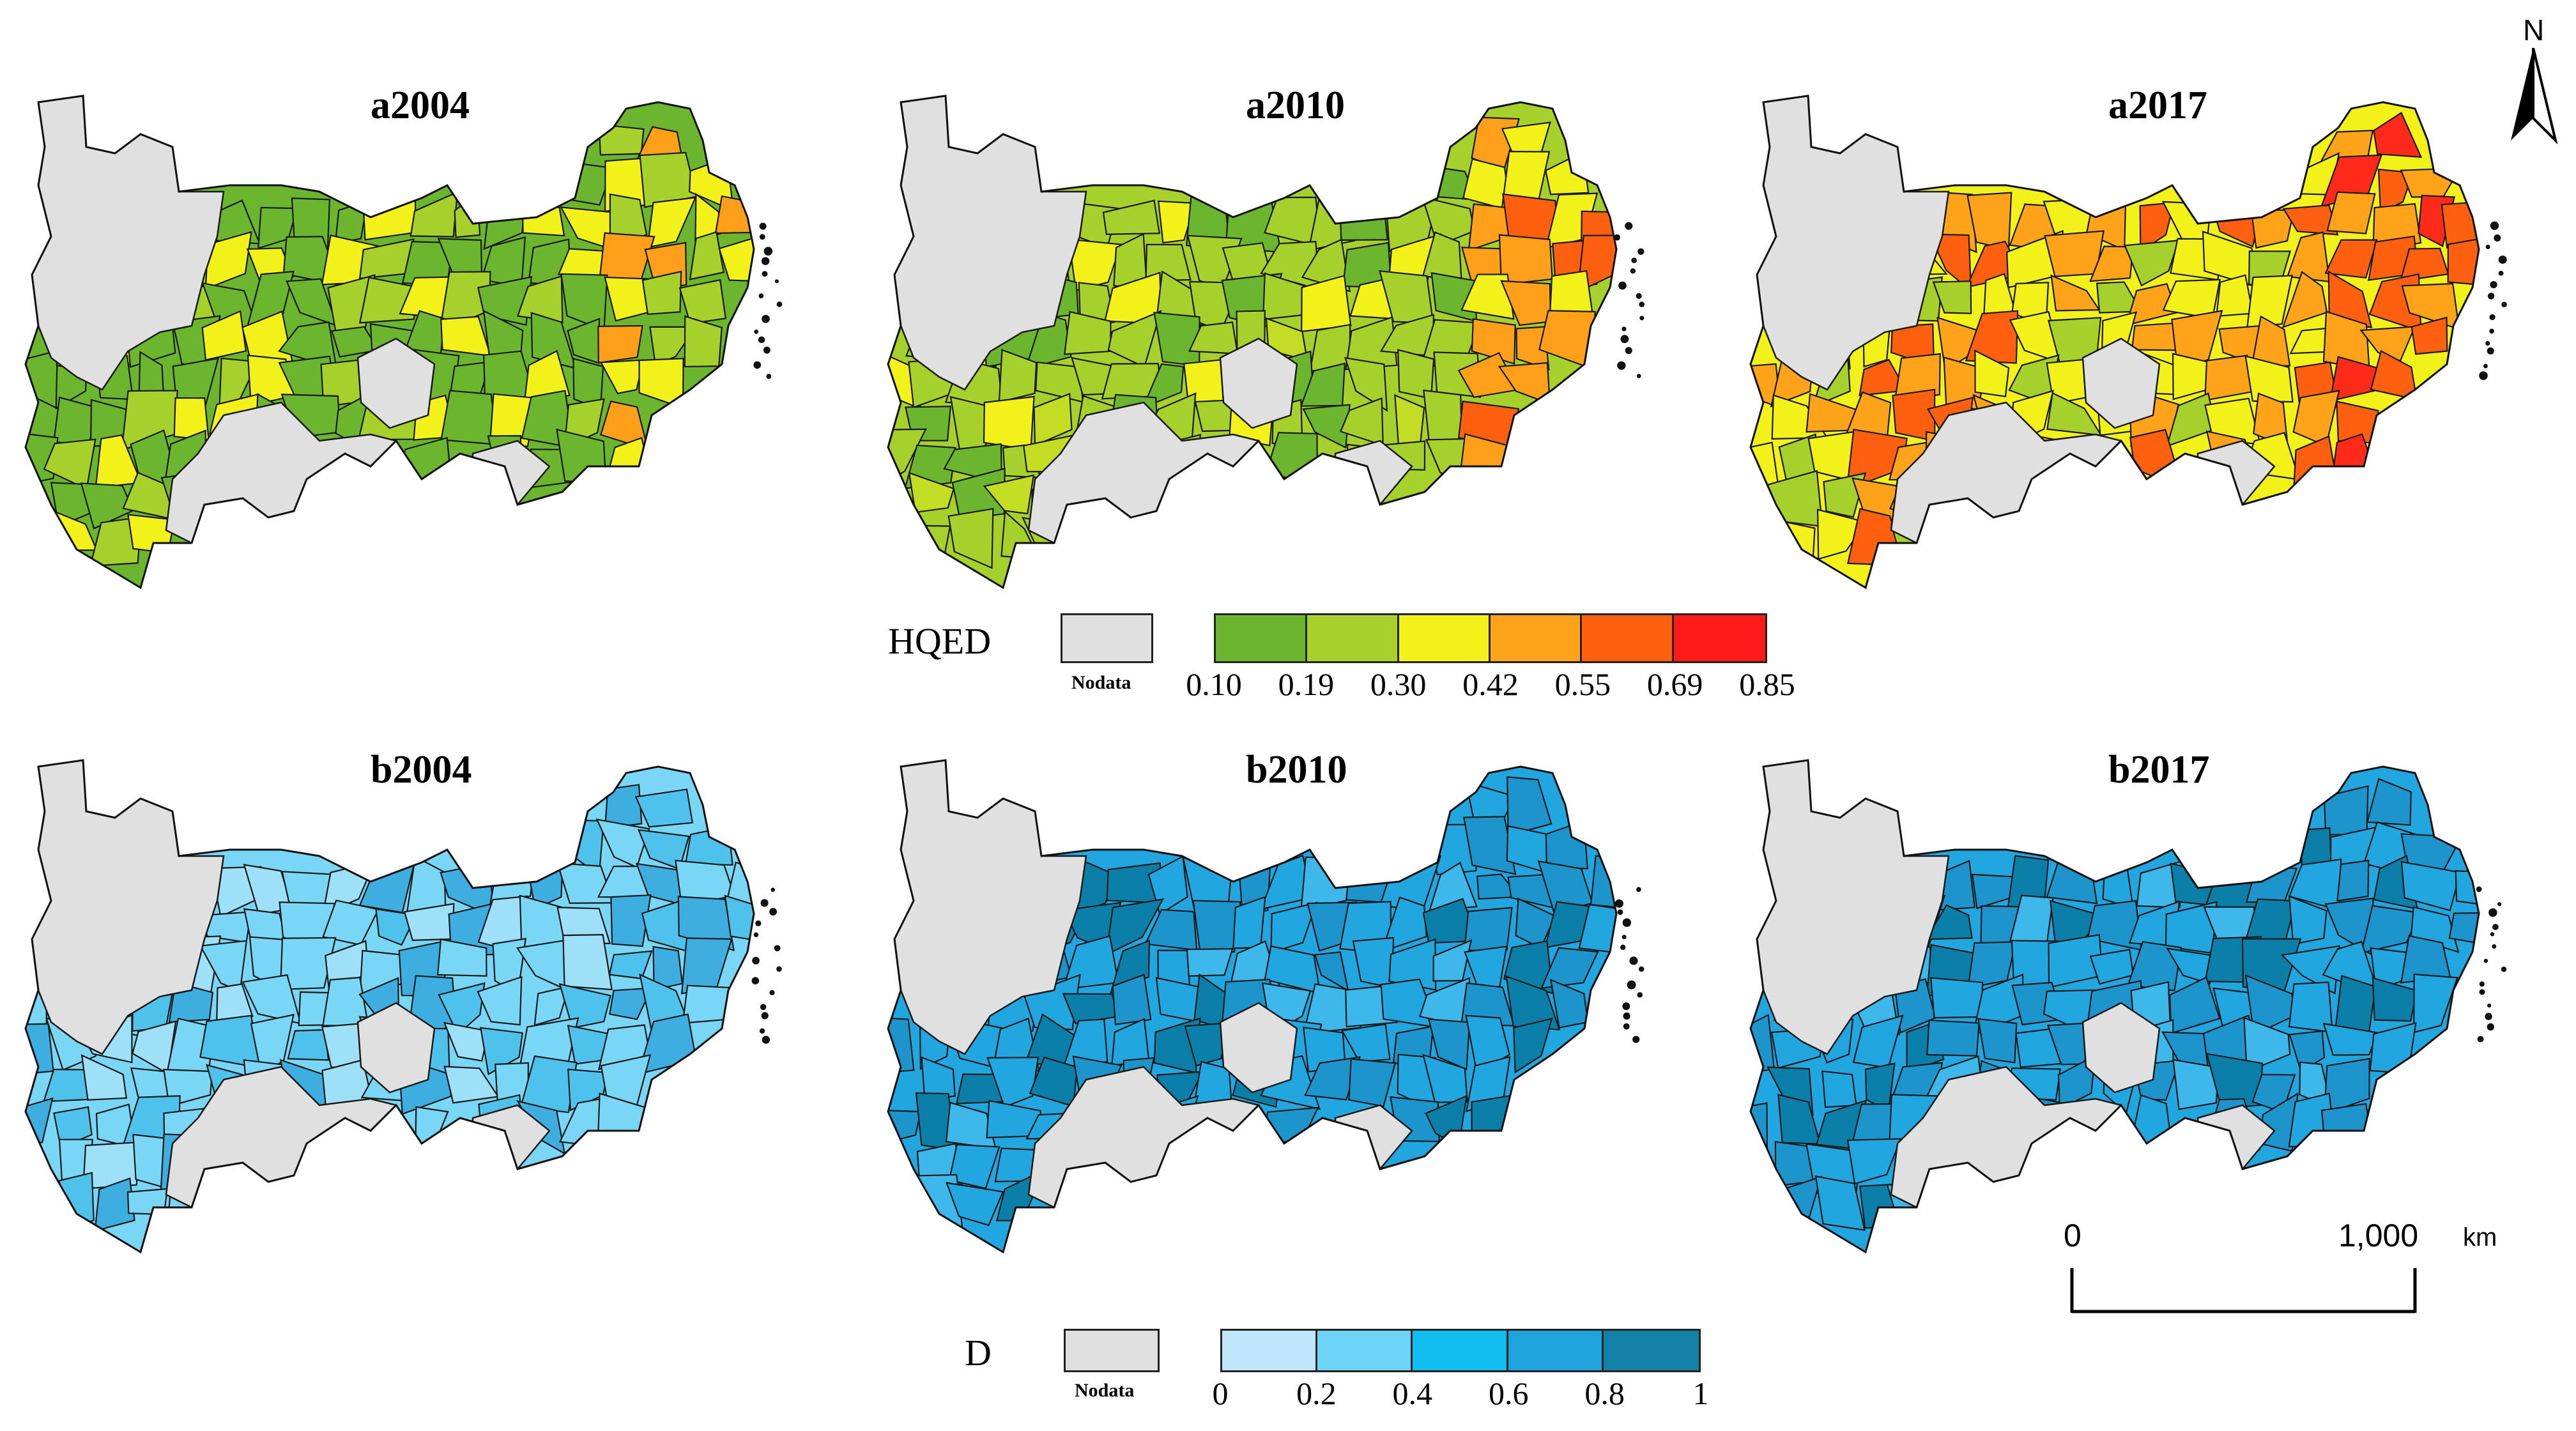  What do you see at coordinates (1220, 1393) in the screenshot?
I see `legend-tick-label: 0` at bounding box center [1220, 1393].